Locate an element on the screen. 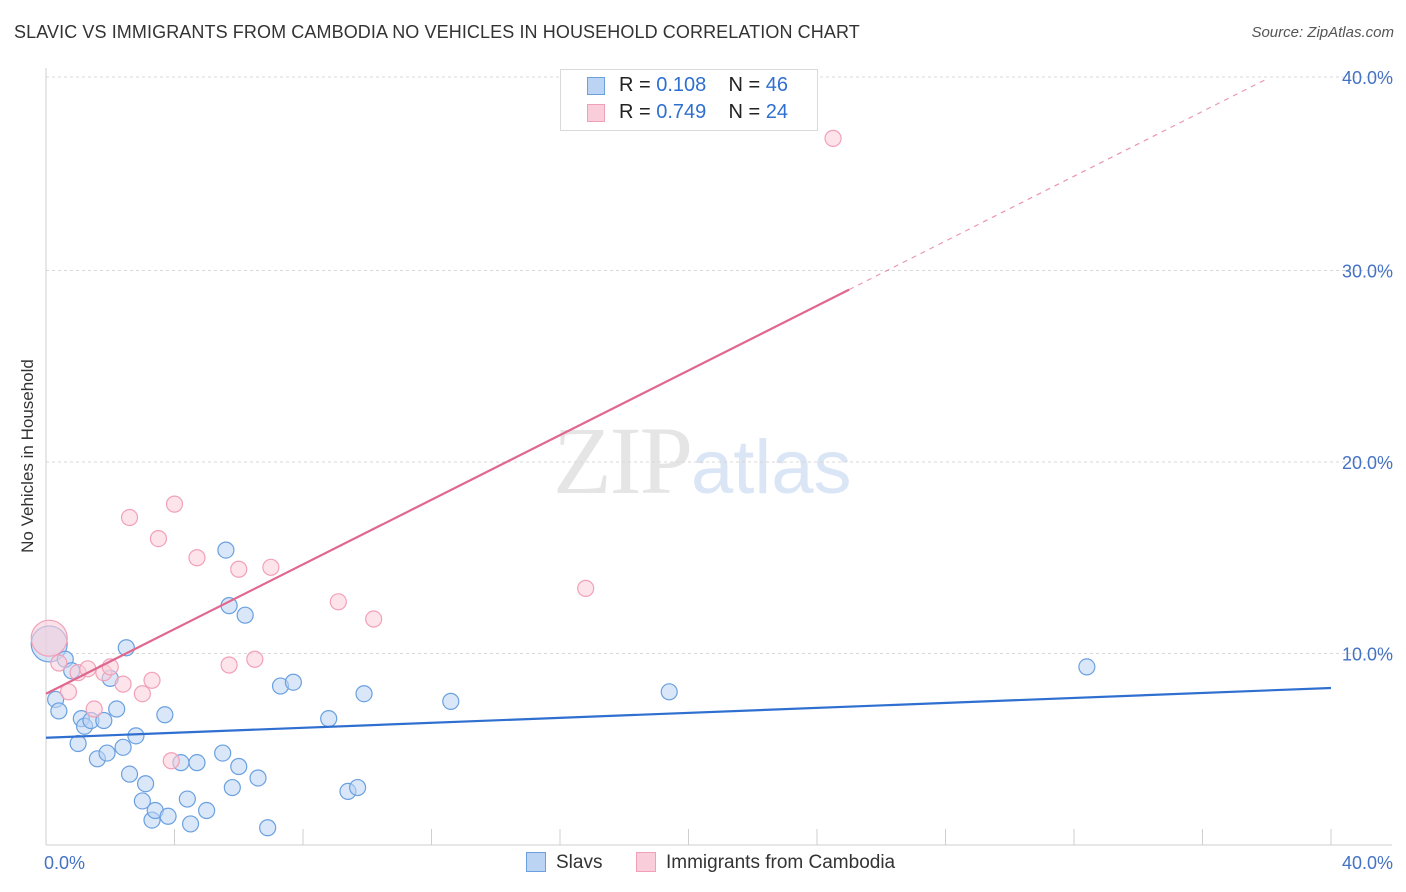 This screenshot has height=892, width=1406. bottom-legend-label-slavs: Slavs is located at coordinates (579, 862).